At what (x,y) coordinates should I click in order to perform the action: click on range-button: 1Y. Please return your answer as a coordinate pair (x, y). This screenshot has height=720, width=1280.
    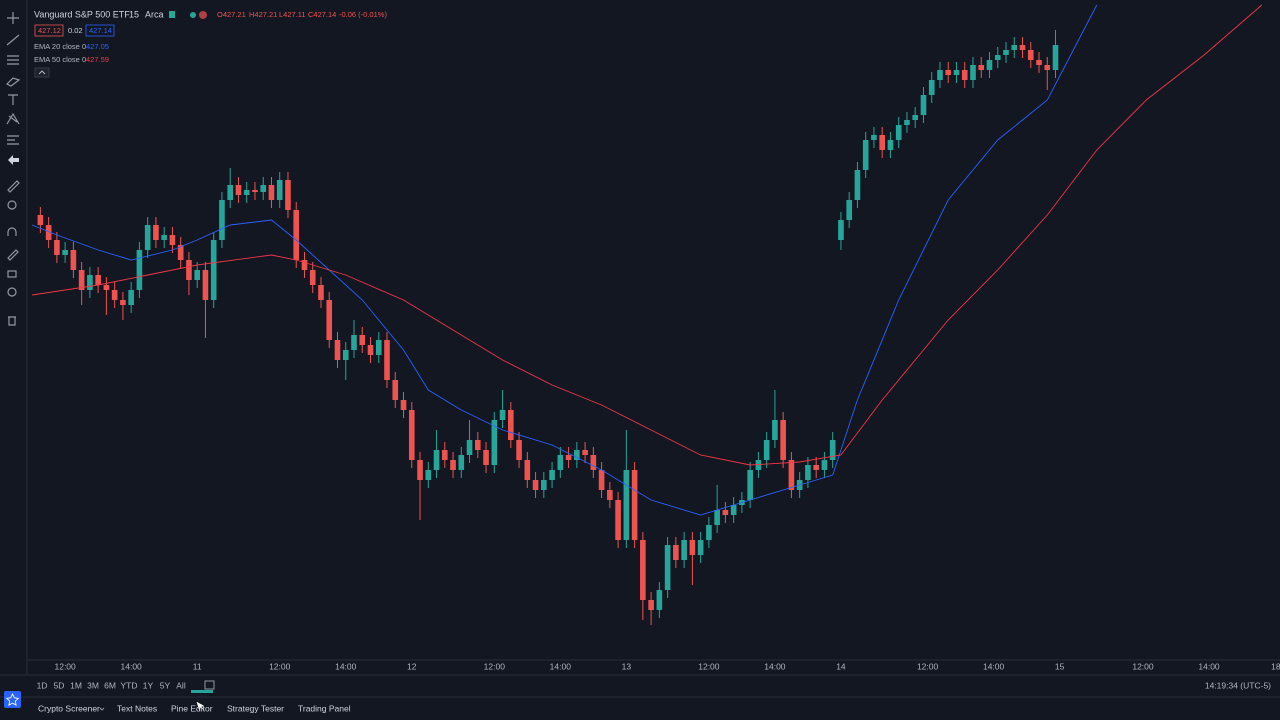
    Looking at the image, I should click on (148, 685).